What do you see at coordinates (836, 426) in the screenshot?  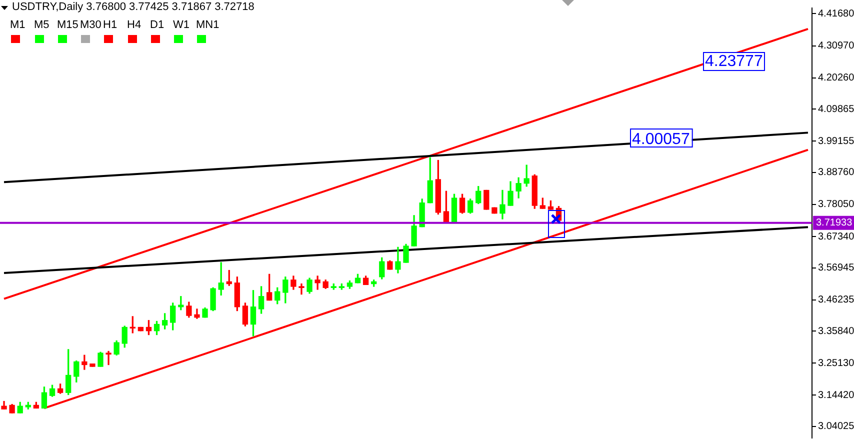 I see `y-tick-label: 3.04025` at bounding box center [836, 426].